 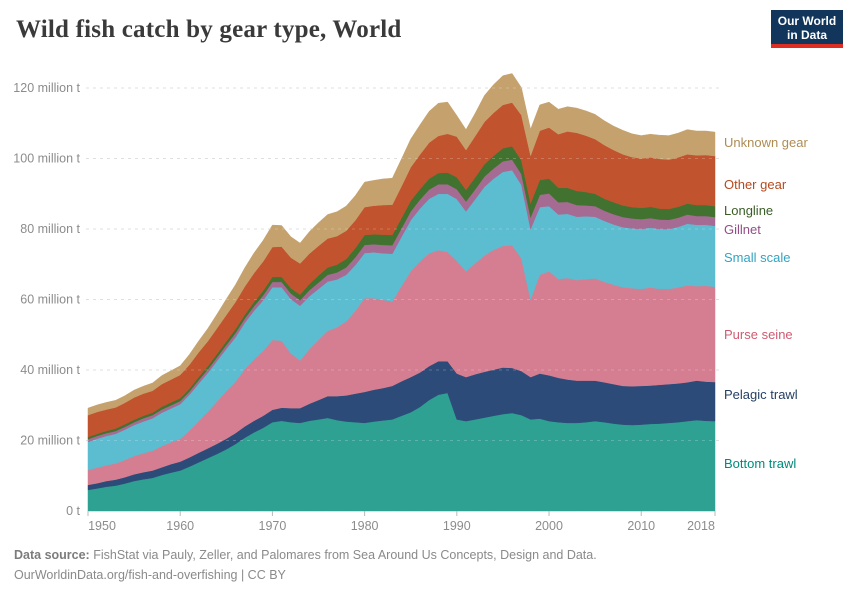 I want to click on legend-label-small-scale: Small scale, so click(x=757, y=257).